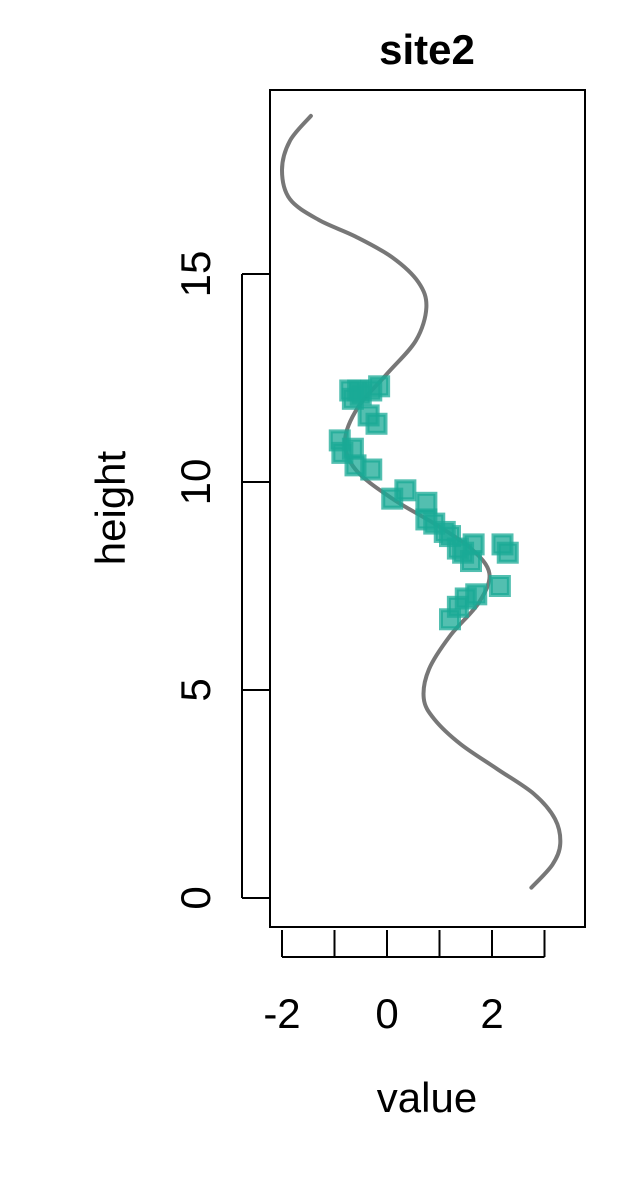 This screenshot has height=1200, width=630. I want to click on data-points-layer, so click(423, 503).